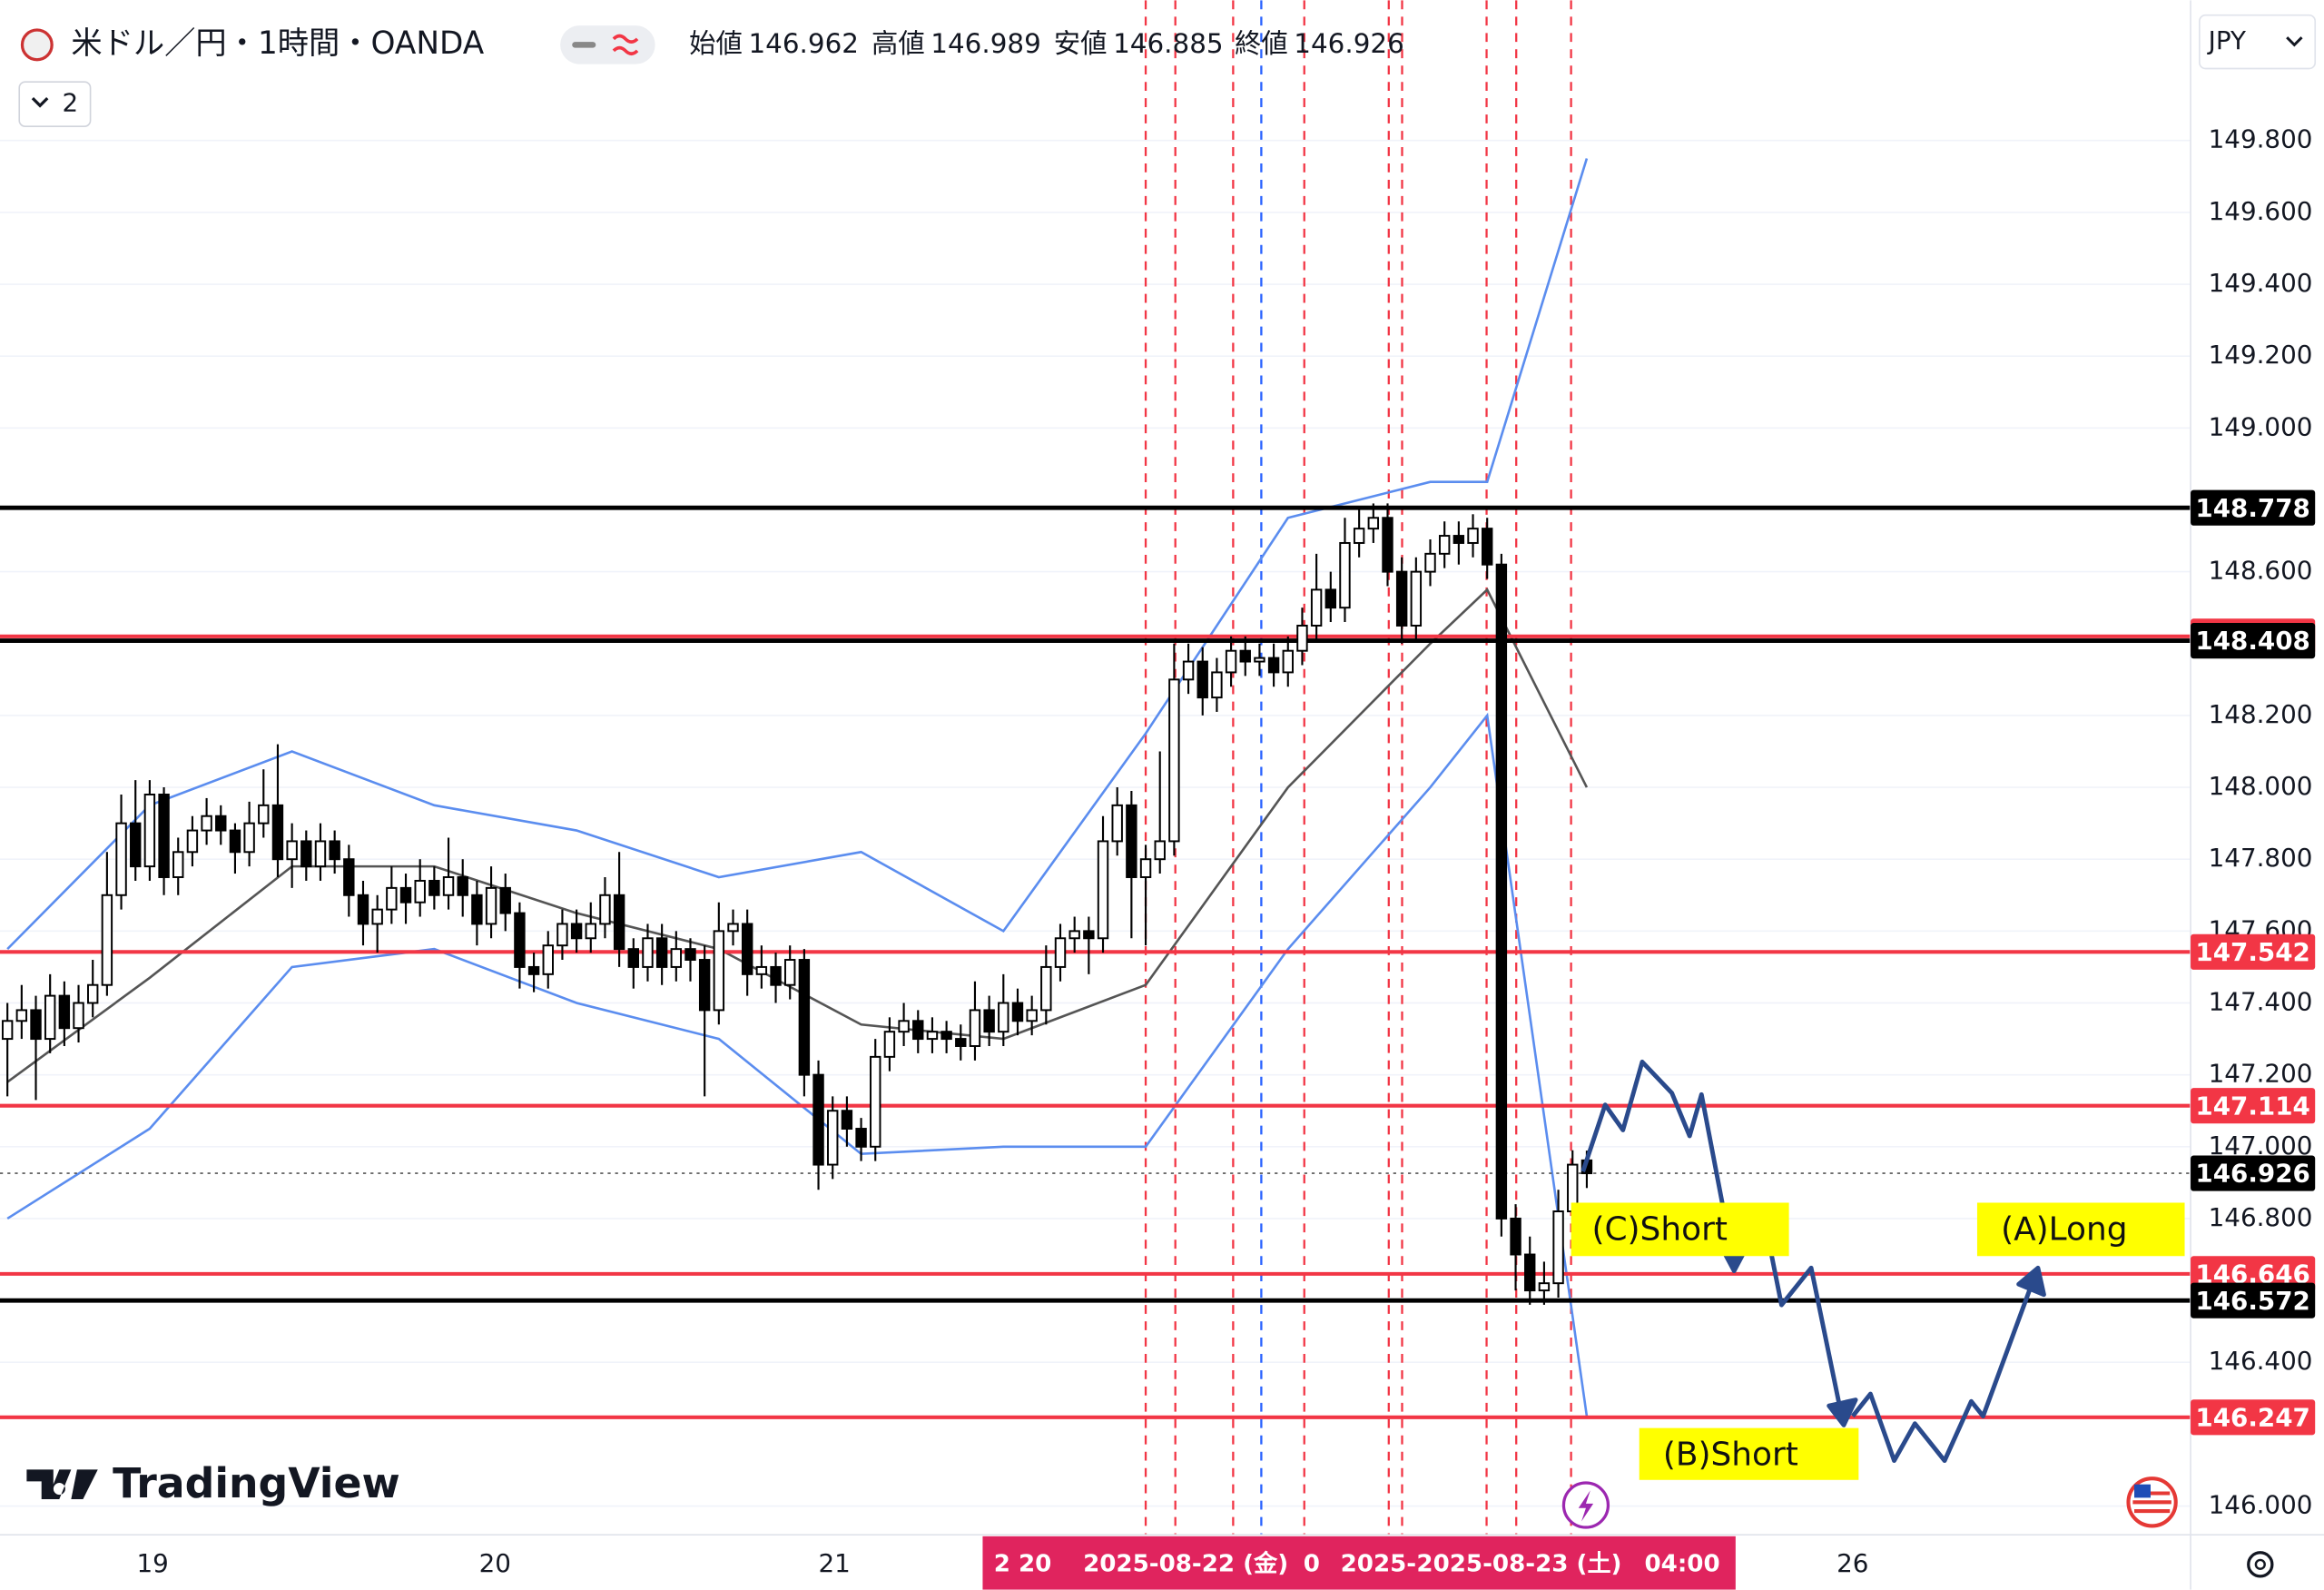 The height and width of the screenshot is (1590, 2324). Describe the element at coordinates (2261, 1505) in the screenshot. I see `y-tick-label: 146.000` at that location.